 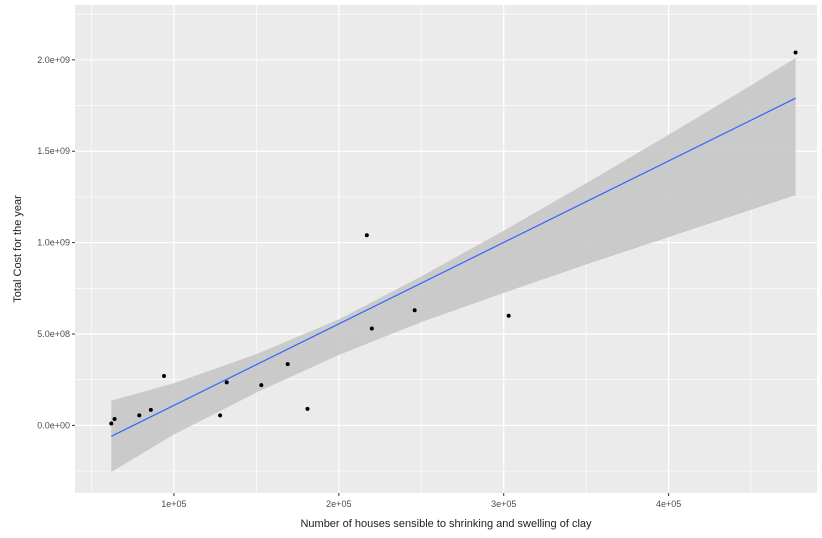 What do you see at coordinates (173, 504) in the screenshot?
I see `x-tick-label: 1e+05` at bounding box center [173, 504].